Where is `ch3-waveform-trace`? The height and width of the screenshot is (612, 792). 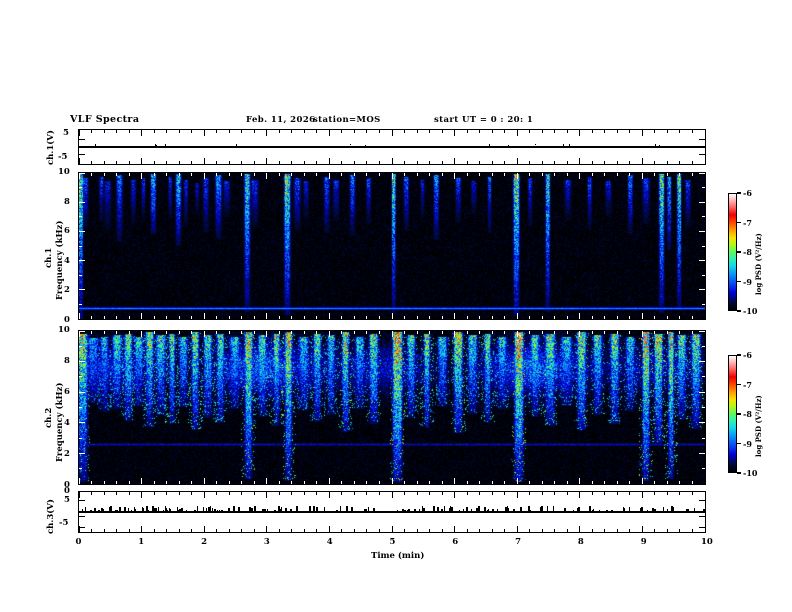 ch3-waveform-trace is located at coordinates (392, 512).